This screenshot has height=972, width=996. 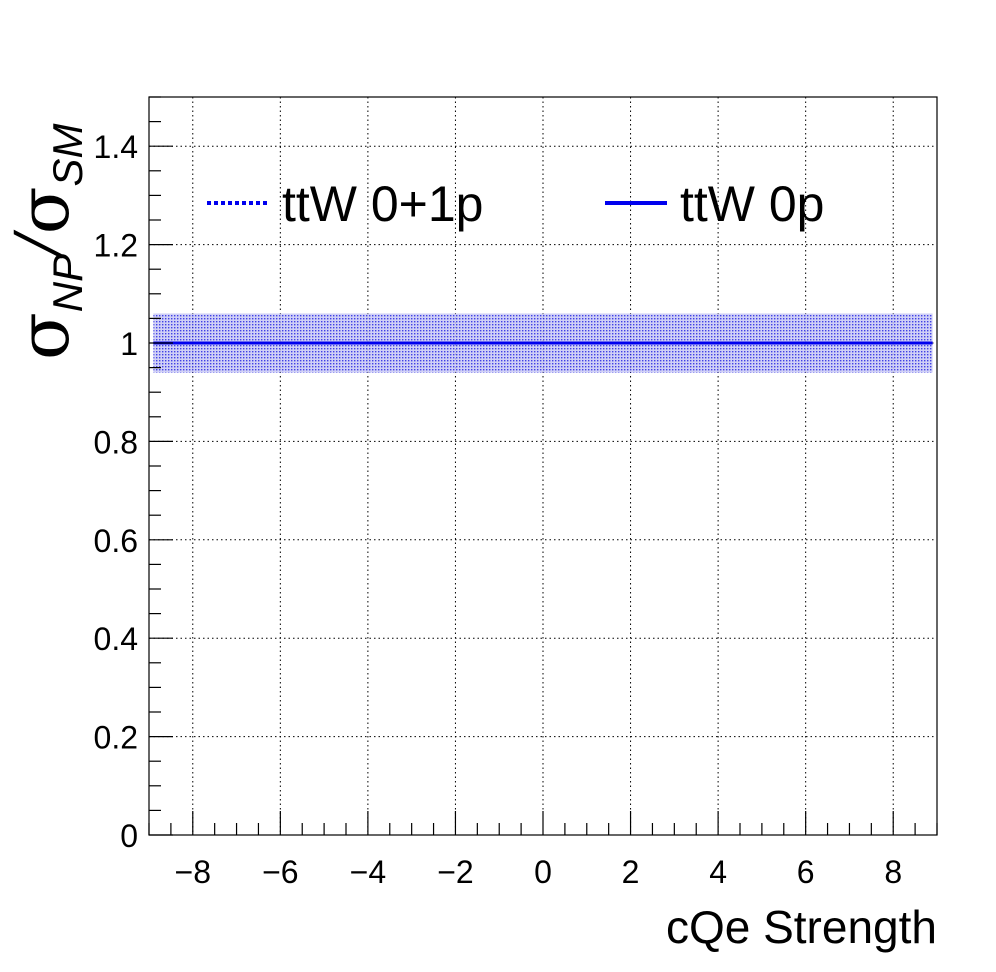 What do you see at coordinates (383, 204) in the screenshot?
I see `legend-label-0: ttW 0+1p` at bounding box center [383, 204].